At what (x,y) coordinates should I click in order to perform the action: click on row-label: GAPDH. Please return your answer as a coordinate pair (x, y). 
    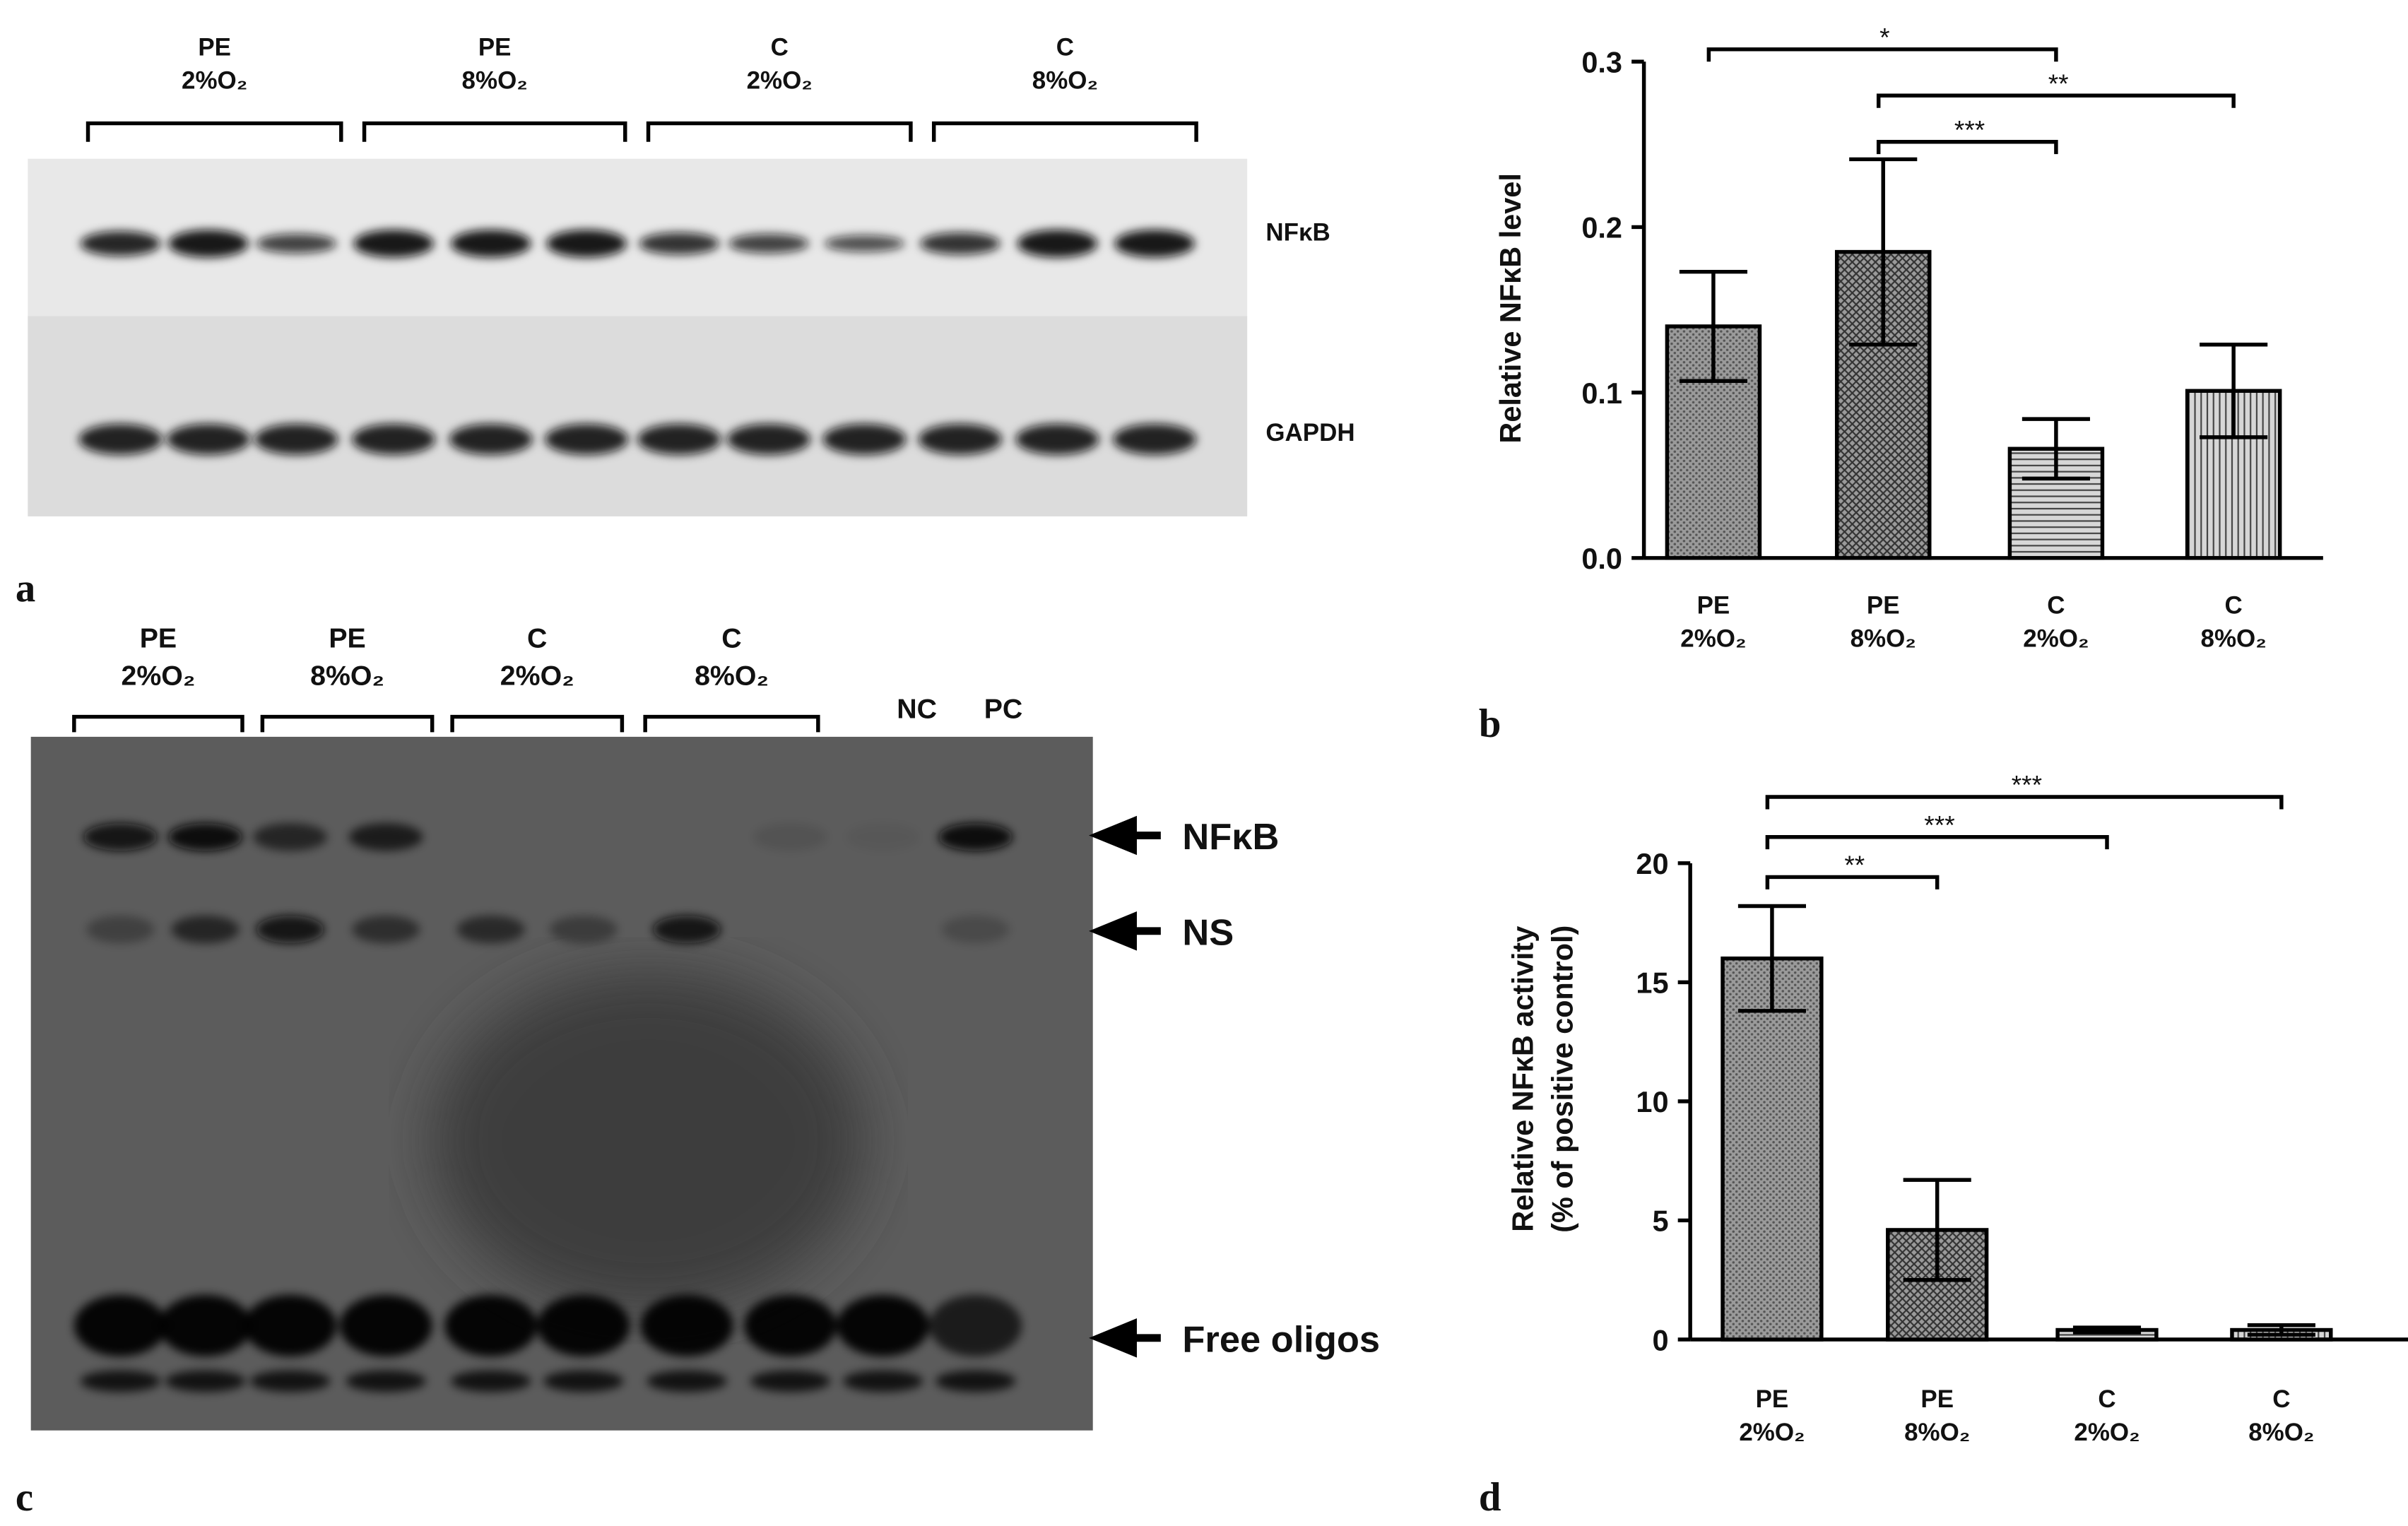
    Looking at the image, I should click on (1309, 432).